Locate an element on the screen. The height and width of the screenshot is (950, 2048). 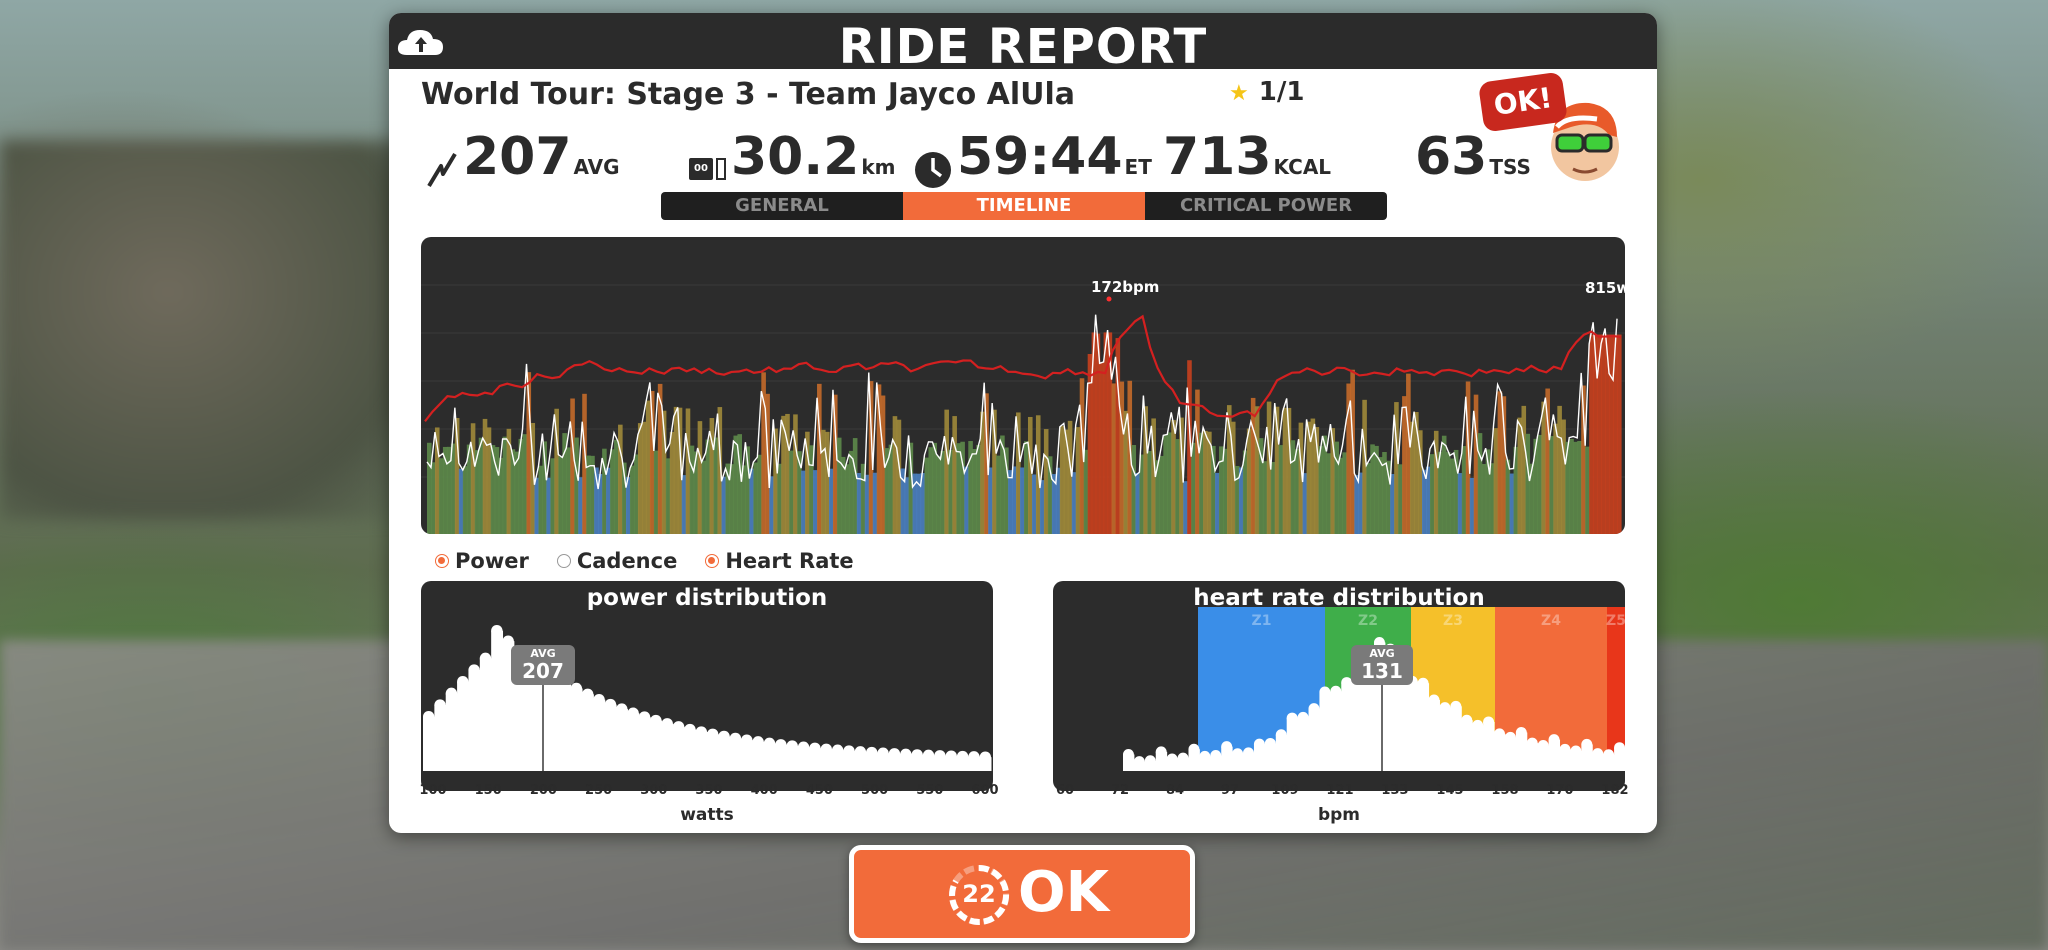
cloud-upload-icon is located at coordinates (421, 42).